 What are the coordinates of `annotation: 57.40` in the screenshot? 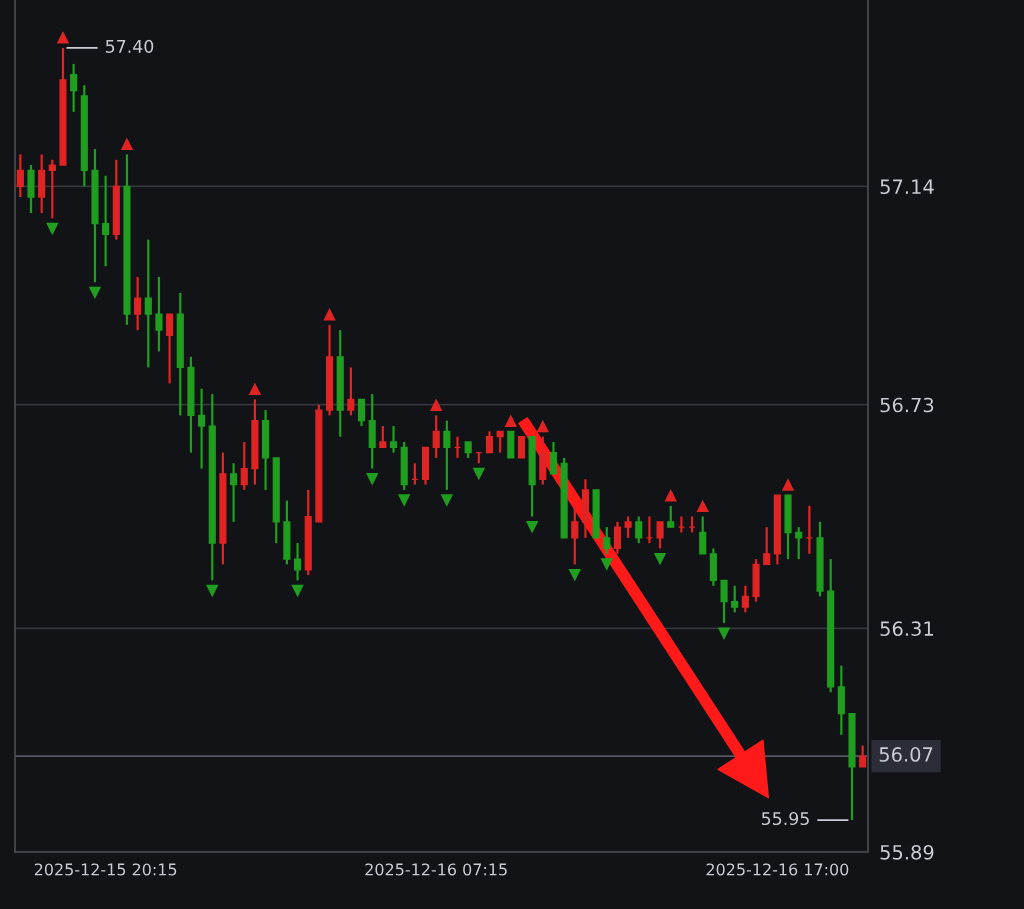 It's located at (129, 46).